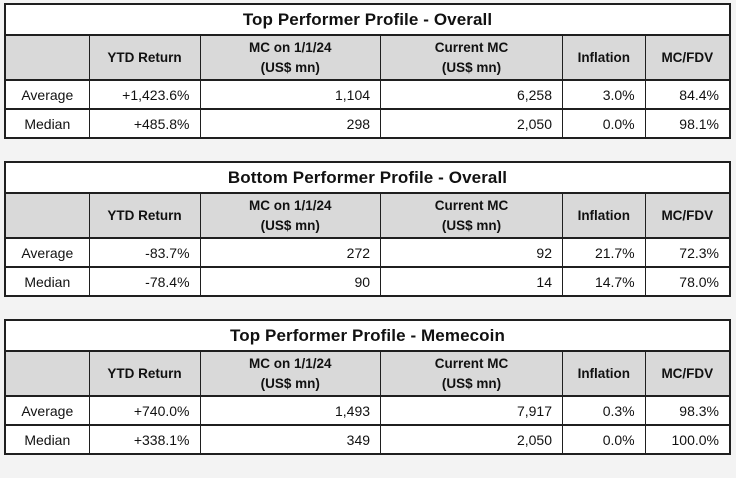  I want to click on table-title: Bottom Performer Profile - Overall, so click(367, 178).